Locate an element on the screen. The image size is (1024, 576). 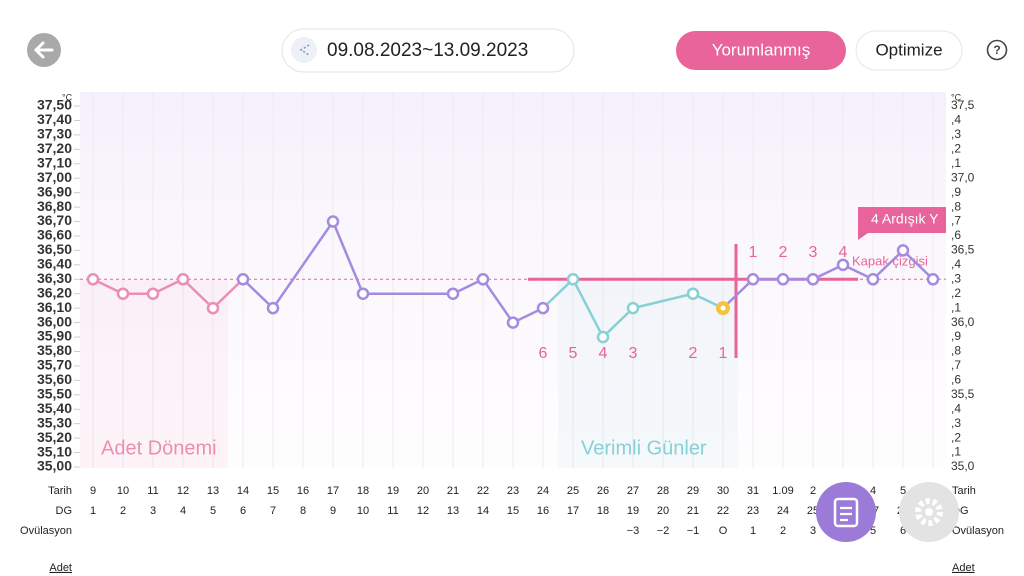
y-tick-label: 36,50 is located at coordinates (54, 249).